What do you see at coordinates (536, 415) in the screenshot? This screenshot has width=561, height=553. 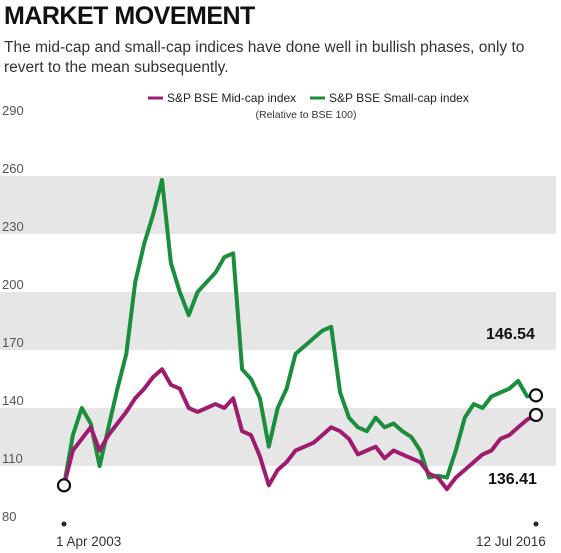 I see `end-marker-midcap` at bounding box center [536, 415].